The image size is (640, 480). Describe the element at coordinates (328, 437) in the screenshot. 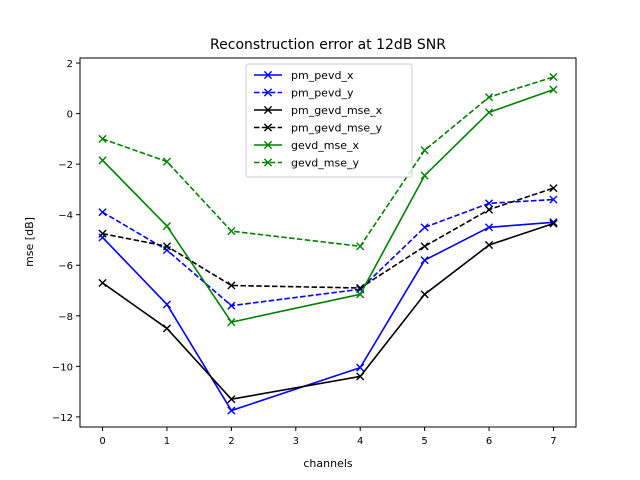

I see `x-axis: 0 1 2 3 4 5 6 7` at that location.